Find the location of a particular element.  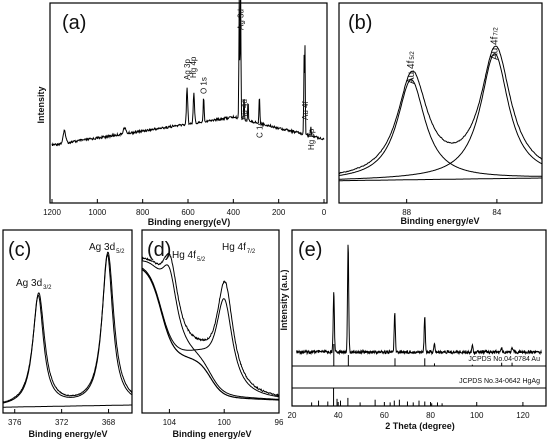

panel-e-tick-label: 120 is located at coordinates (523, 415).